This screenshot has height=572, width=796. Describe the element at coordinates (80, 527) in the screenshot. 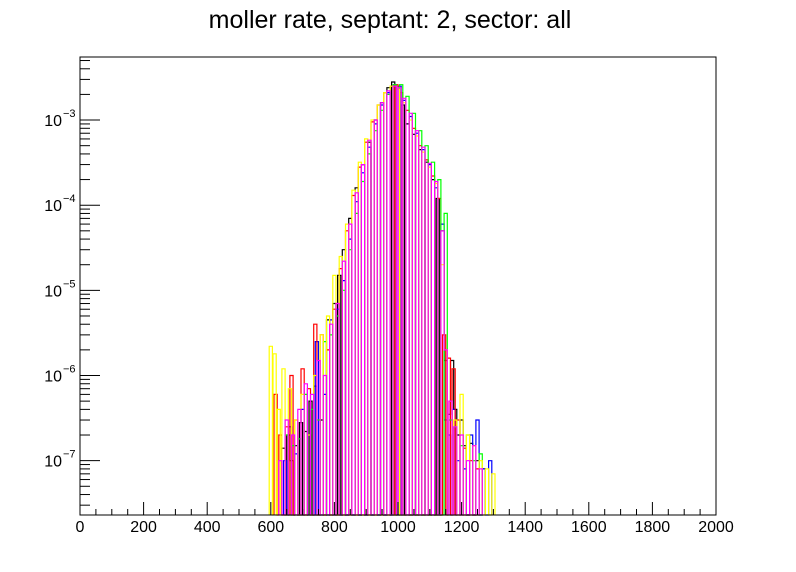

I see `x-tick-label: 0` at that location.